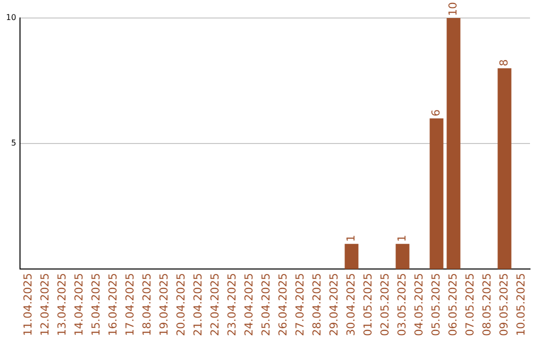  What do you see at coordinates (79, 304) in the screenshot?
I see `x-tick-label: 14.04.2025` at bounding box center [79, 304].